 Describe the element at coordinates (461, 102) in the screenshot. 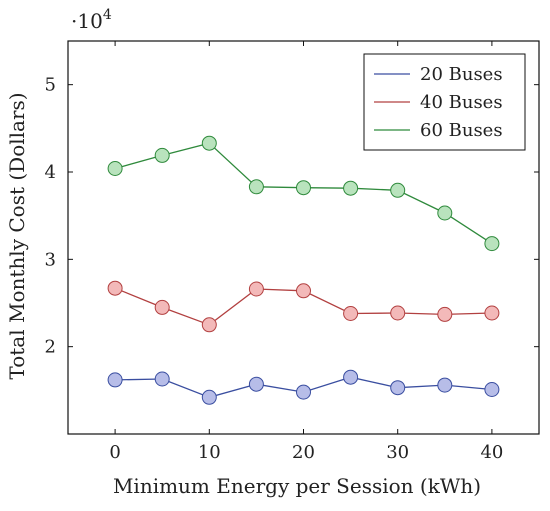

I see `legend-label-40-buses: 40 Buses` at that location.